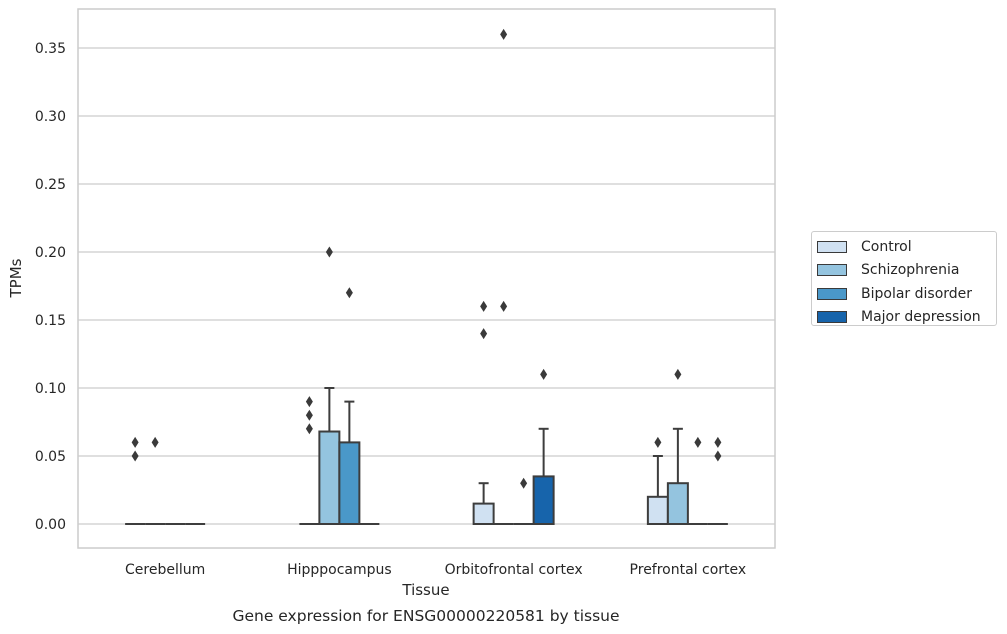 The height and width of the screenshot is (634, 1007). What do you see at coordinates (50, 457) in the screenshot?
I see `y-tick-label: 0.05` at bounding box center [50, 457].